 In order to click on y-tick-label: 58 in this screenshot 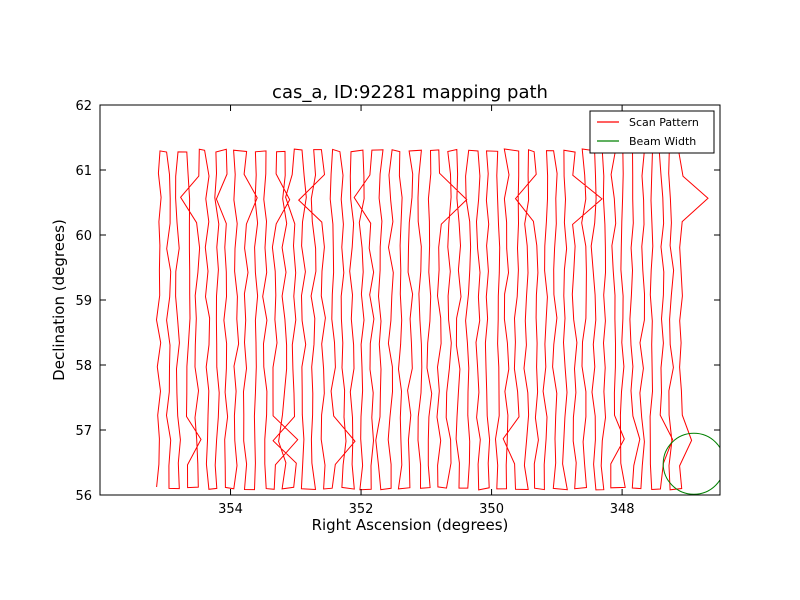, I will do `click(83, 366)`.